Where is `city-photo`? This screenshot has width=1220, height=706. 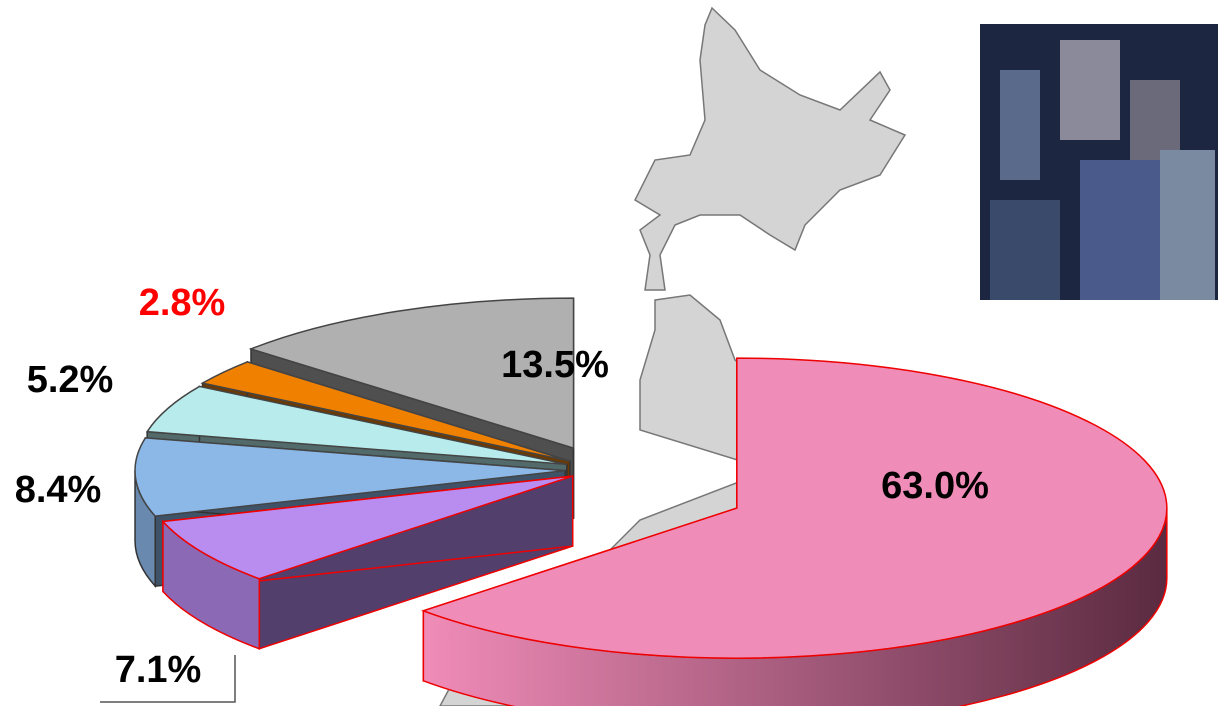 city-photo is located at coordinates (1099, 162).